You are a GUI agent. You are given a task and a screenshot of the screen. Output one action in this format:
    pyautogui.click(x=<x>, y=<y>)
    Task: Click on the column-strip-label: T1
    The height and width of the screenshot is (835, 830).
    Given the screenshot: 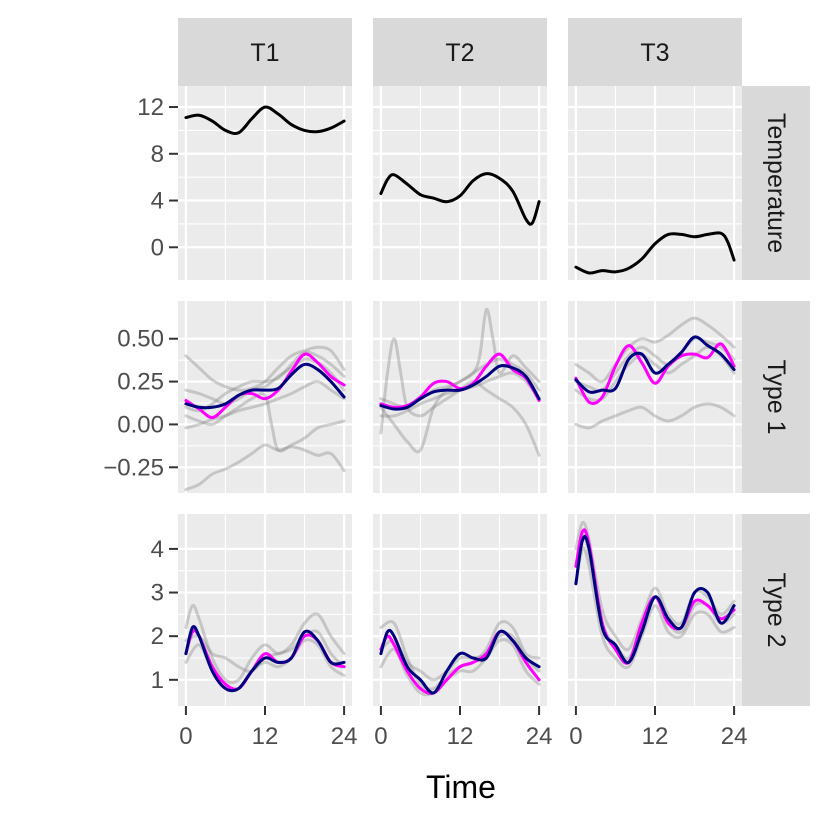 What is the action you would take?
    pyautogui.click(x=264, y=53)
    